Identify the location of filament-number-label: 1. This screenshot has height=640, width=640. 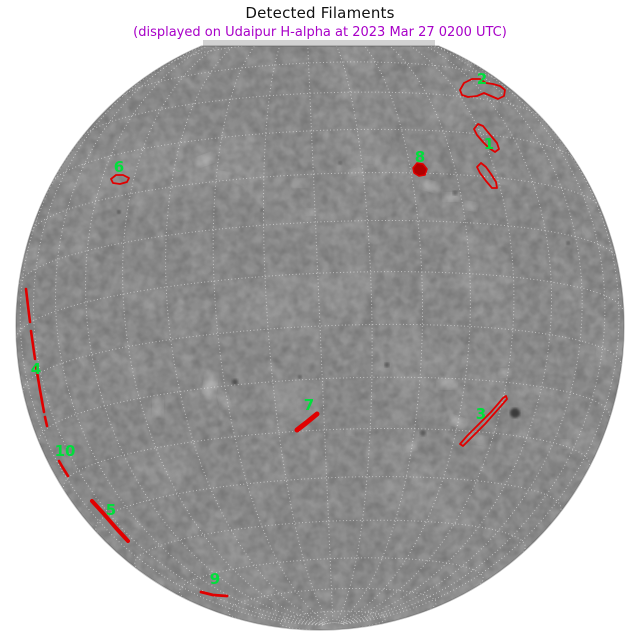
(489, 144).